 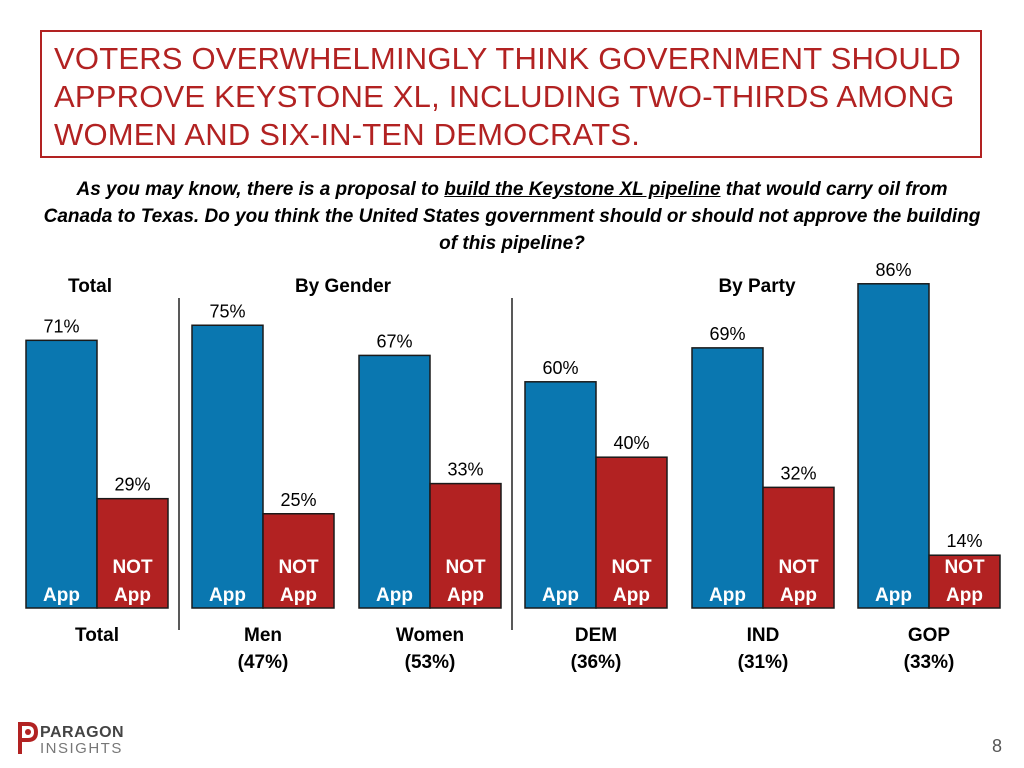 I want to click on bar-inner-label-app-ind: App, so click(x=727, y=595).